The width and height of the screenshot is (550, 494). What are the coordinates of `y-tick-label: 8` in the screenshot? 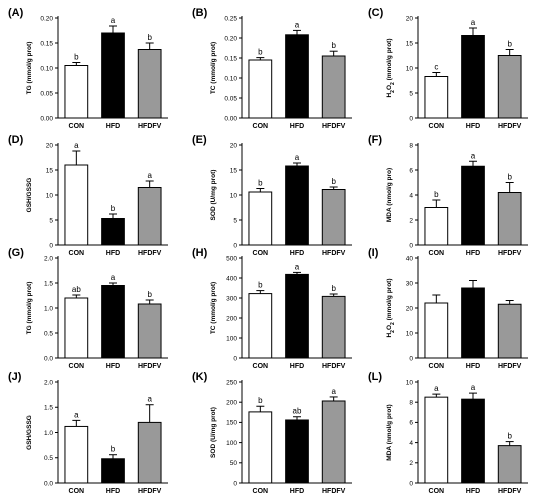 It's located at (411, 145).